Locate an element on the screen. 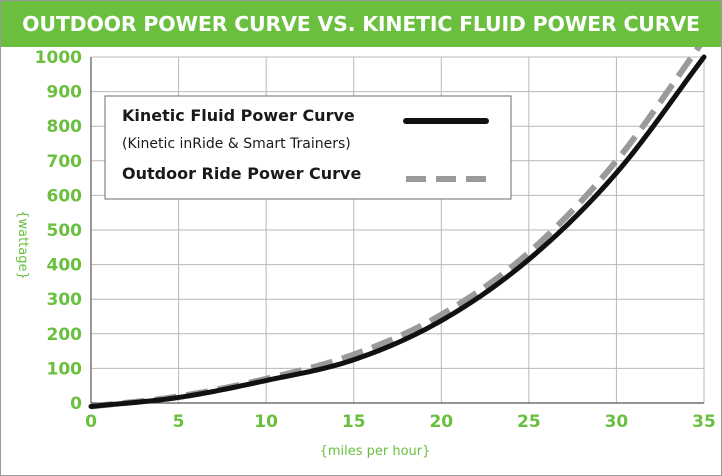  legend-label-outdoor: Outdoor Ride Power Curve is located at coordinates (241, 173).